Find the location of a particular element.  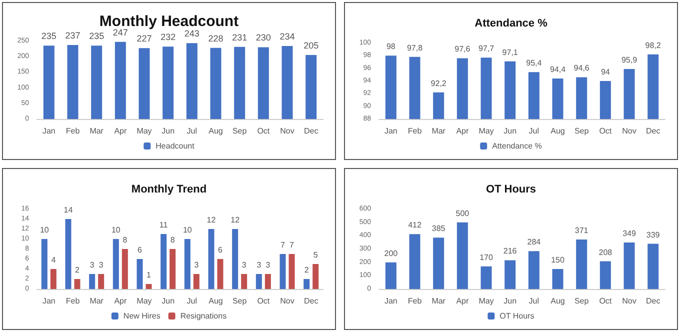

data-label: 371 is located at coordinates (581, 231).